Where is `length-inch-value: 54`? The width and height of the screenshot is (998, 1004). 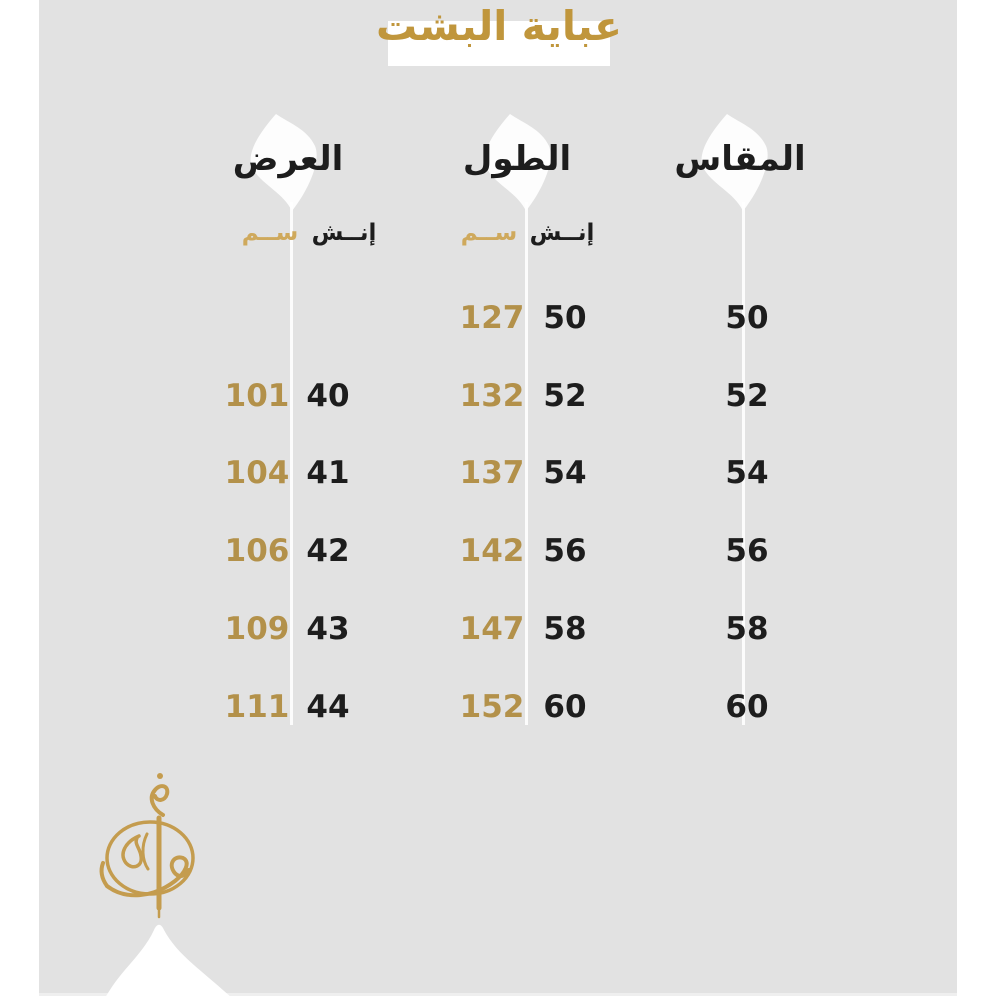
length-inch-value: 54 is located at coordinates (565, 473).